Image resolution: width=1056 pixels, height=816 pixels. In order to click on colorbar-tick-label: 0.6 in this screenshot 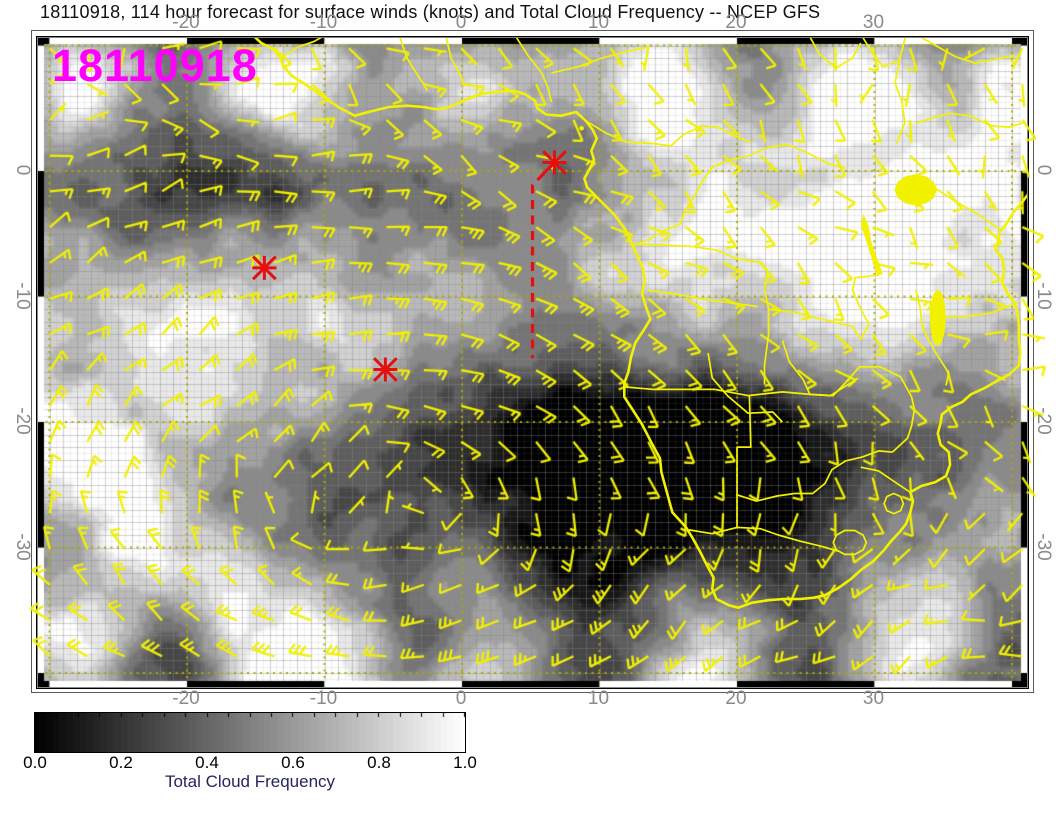, I will do `click(293, 762)`.